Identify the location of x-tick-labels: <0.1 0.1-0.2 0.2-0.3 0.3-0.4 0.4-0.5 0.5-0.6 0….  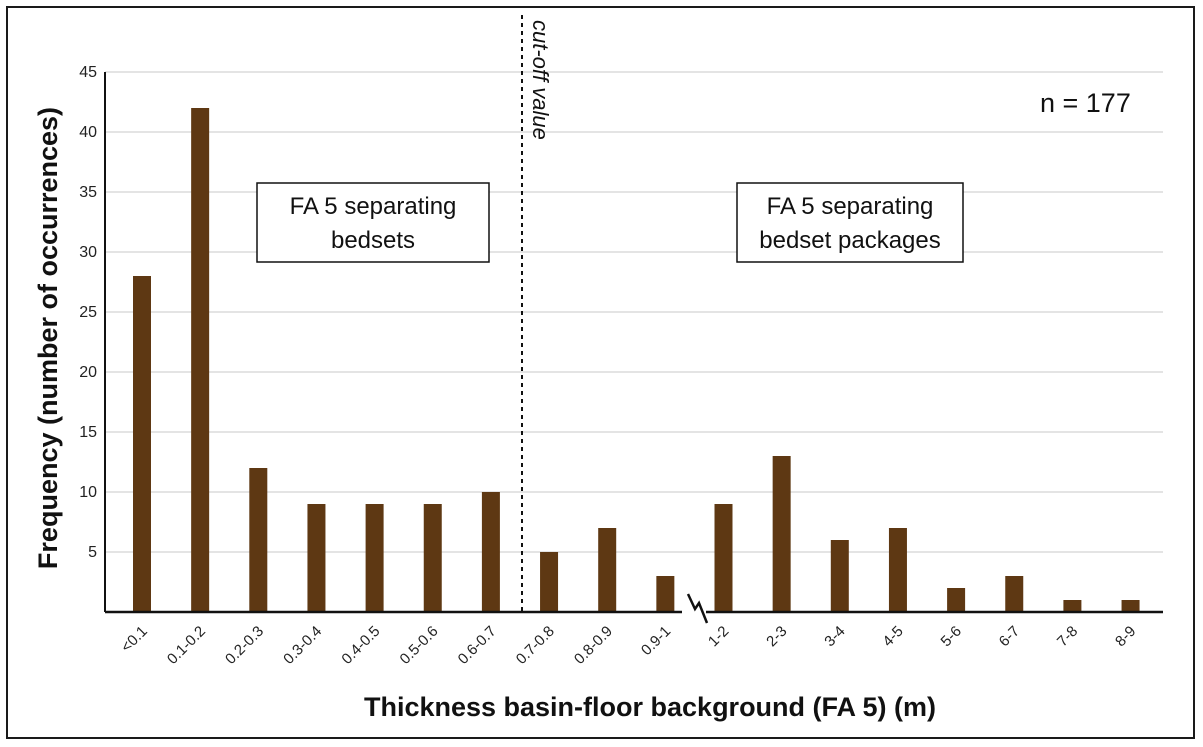
(629, 645).